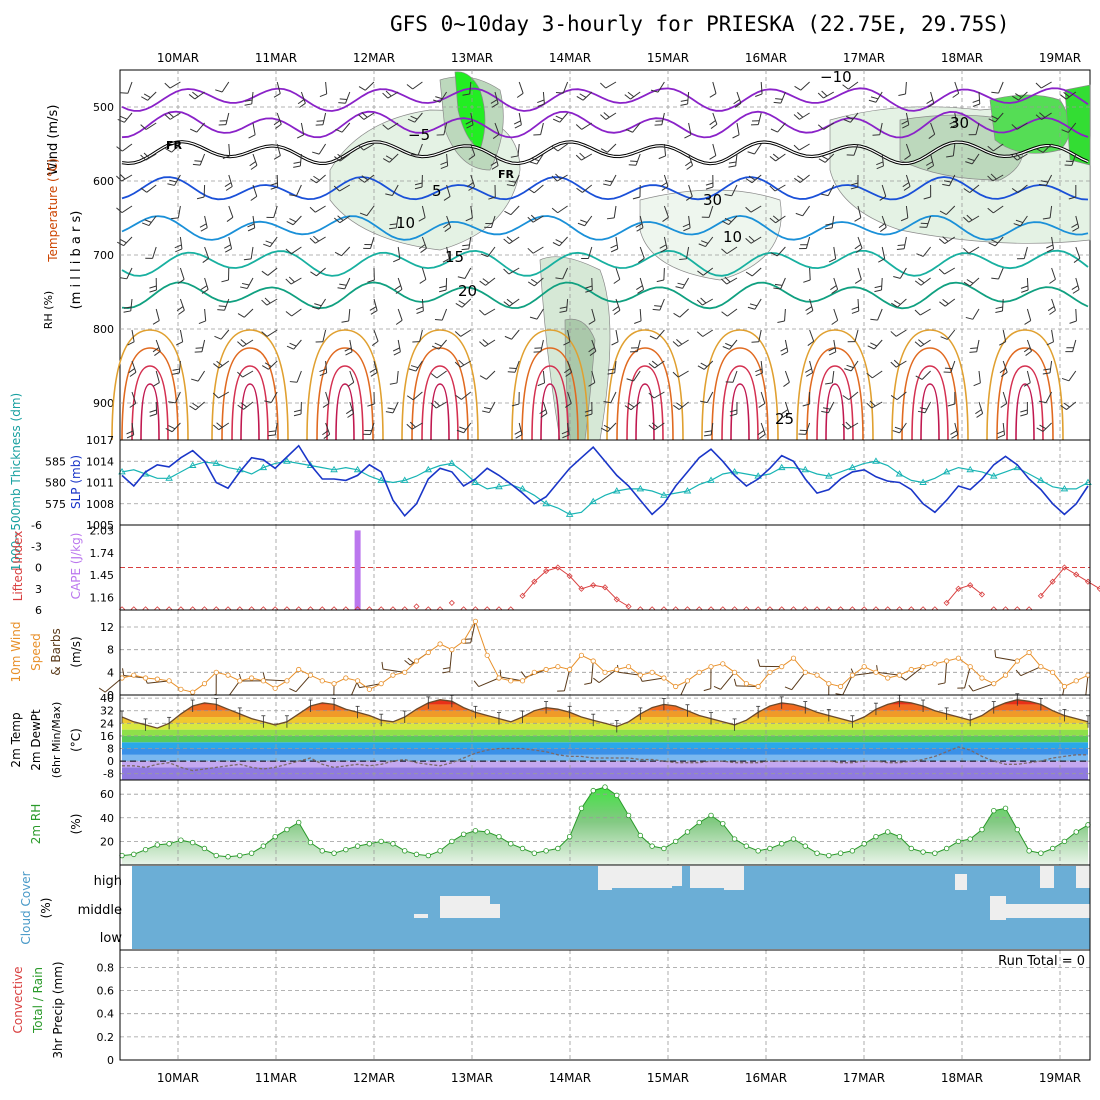 This screenshot has height=1100, width=1100. I want to click on temp-label-2: 2m DewPt, so click(36, 740).